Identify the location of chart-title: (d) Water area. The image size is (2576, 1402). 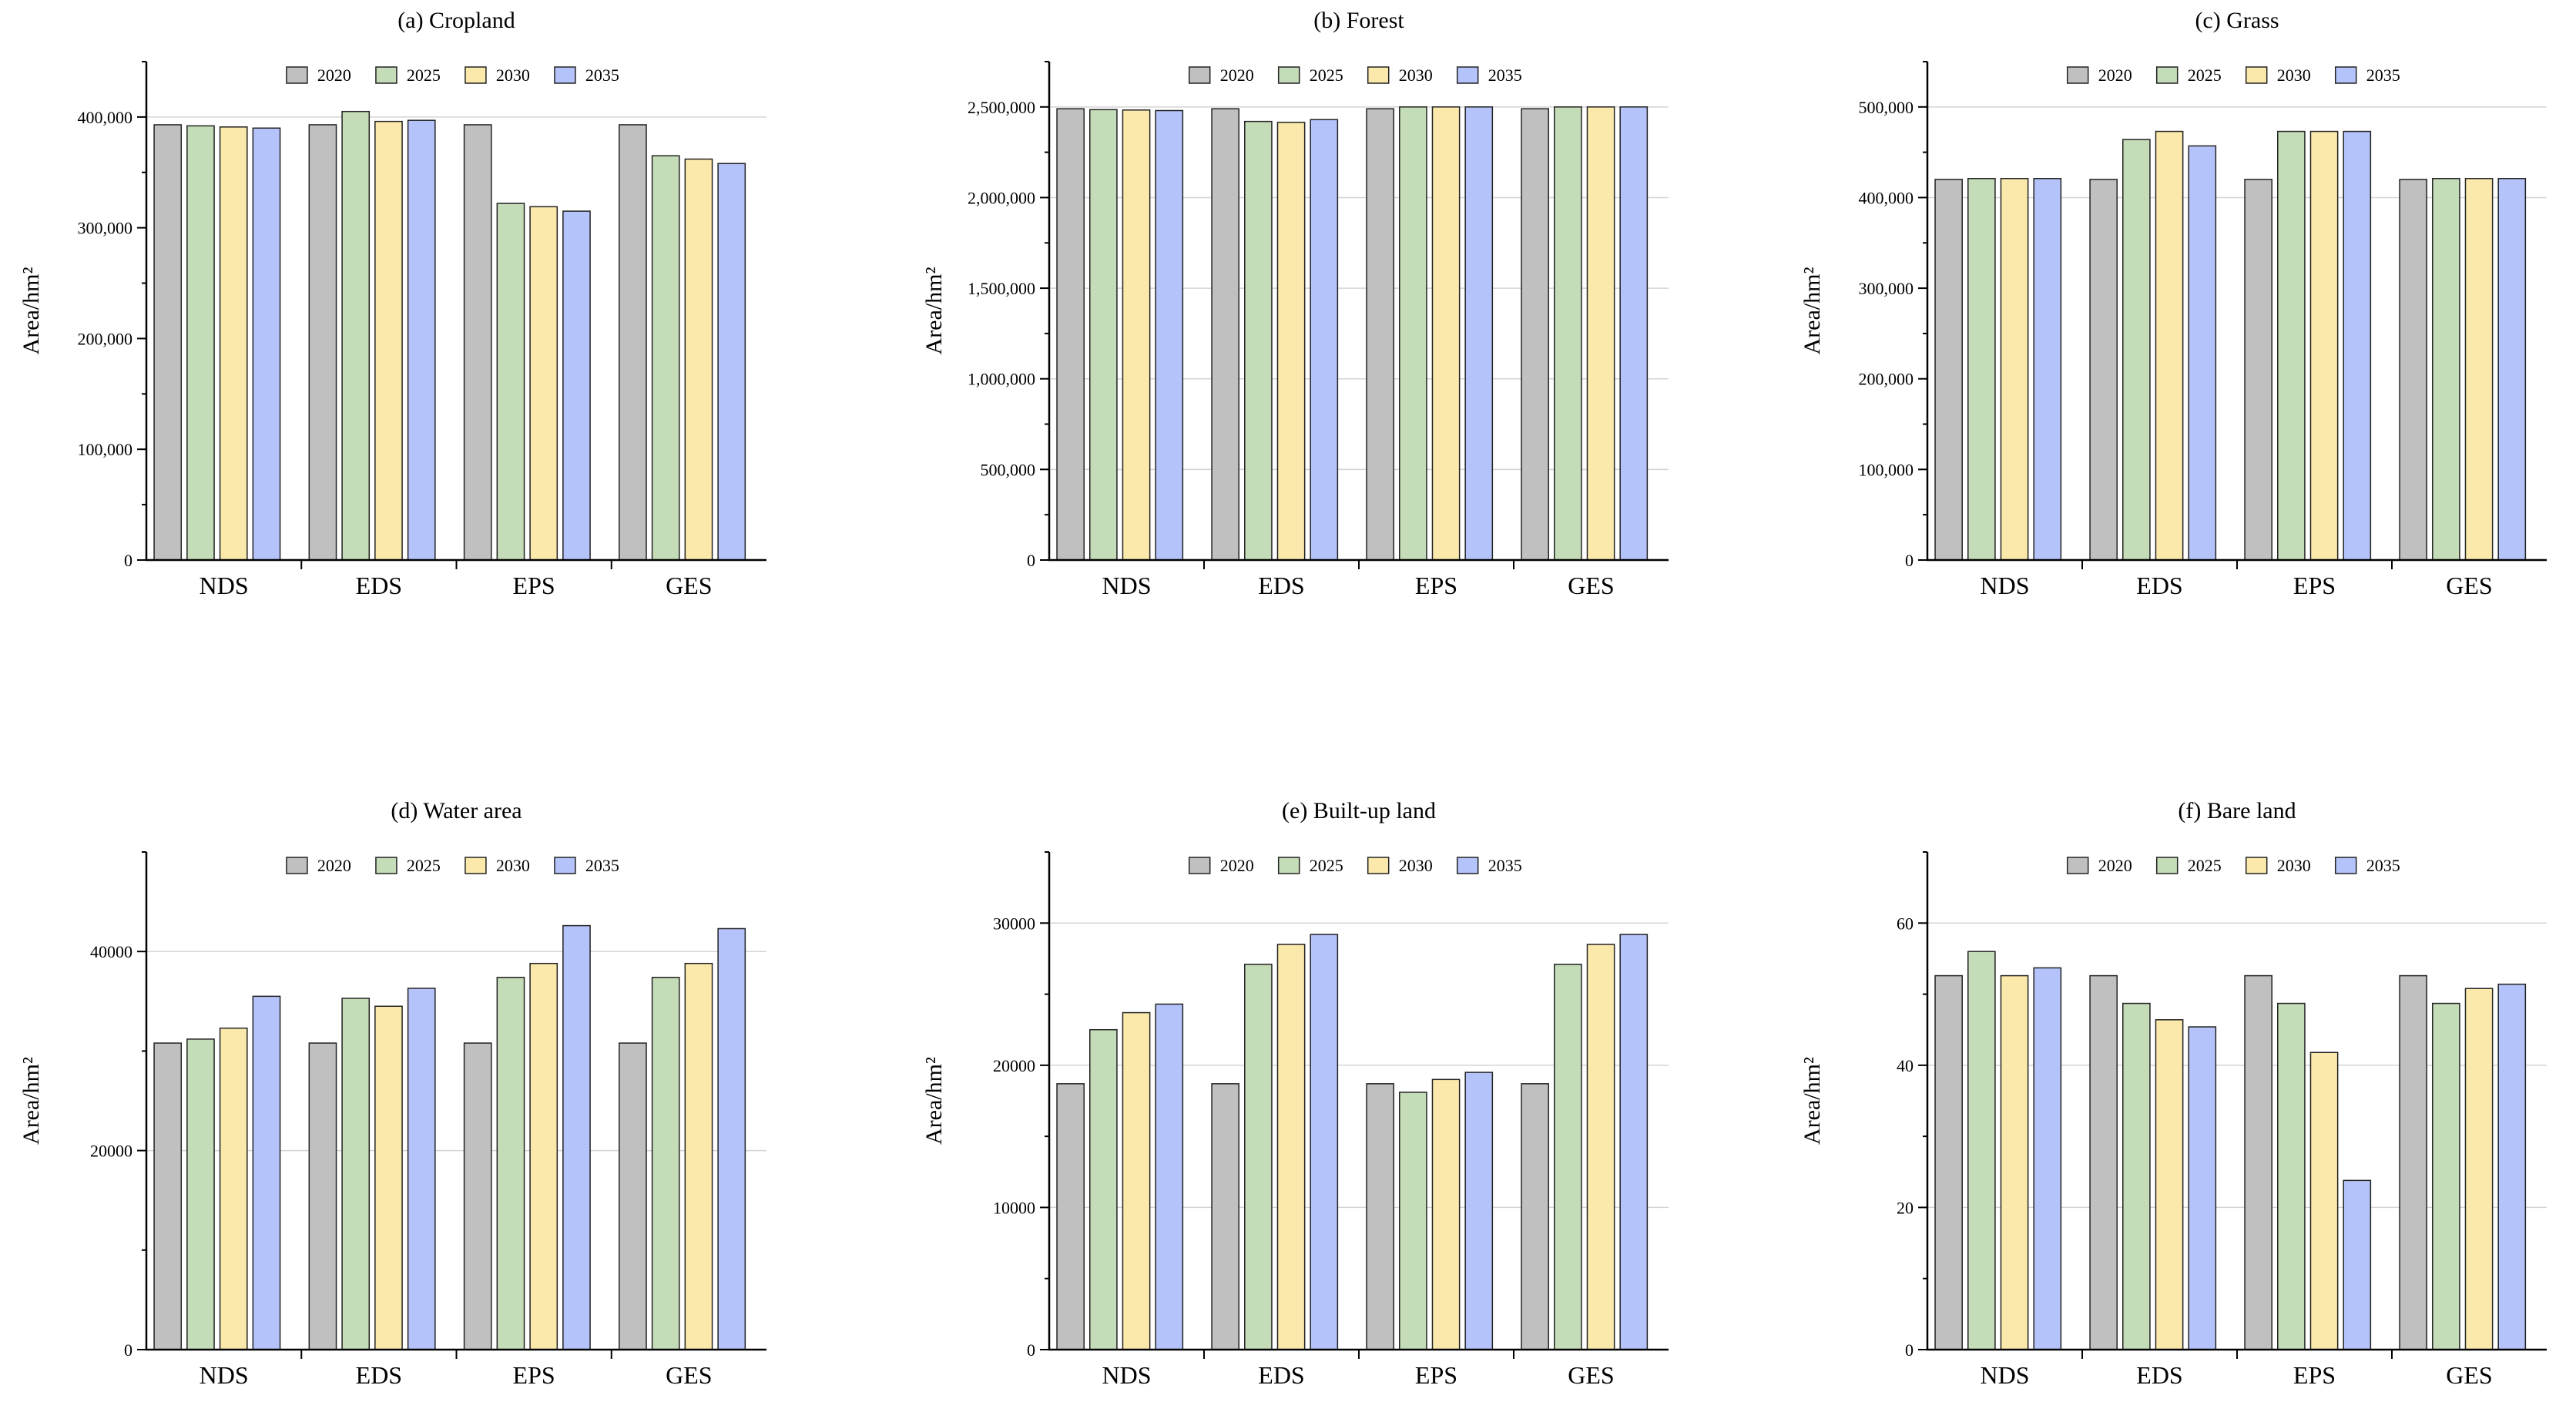
(456, 811).